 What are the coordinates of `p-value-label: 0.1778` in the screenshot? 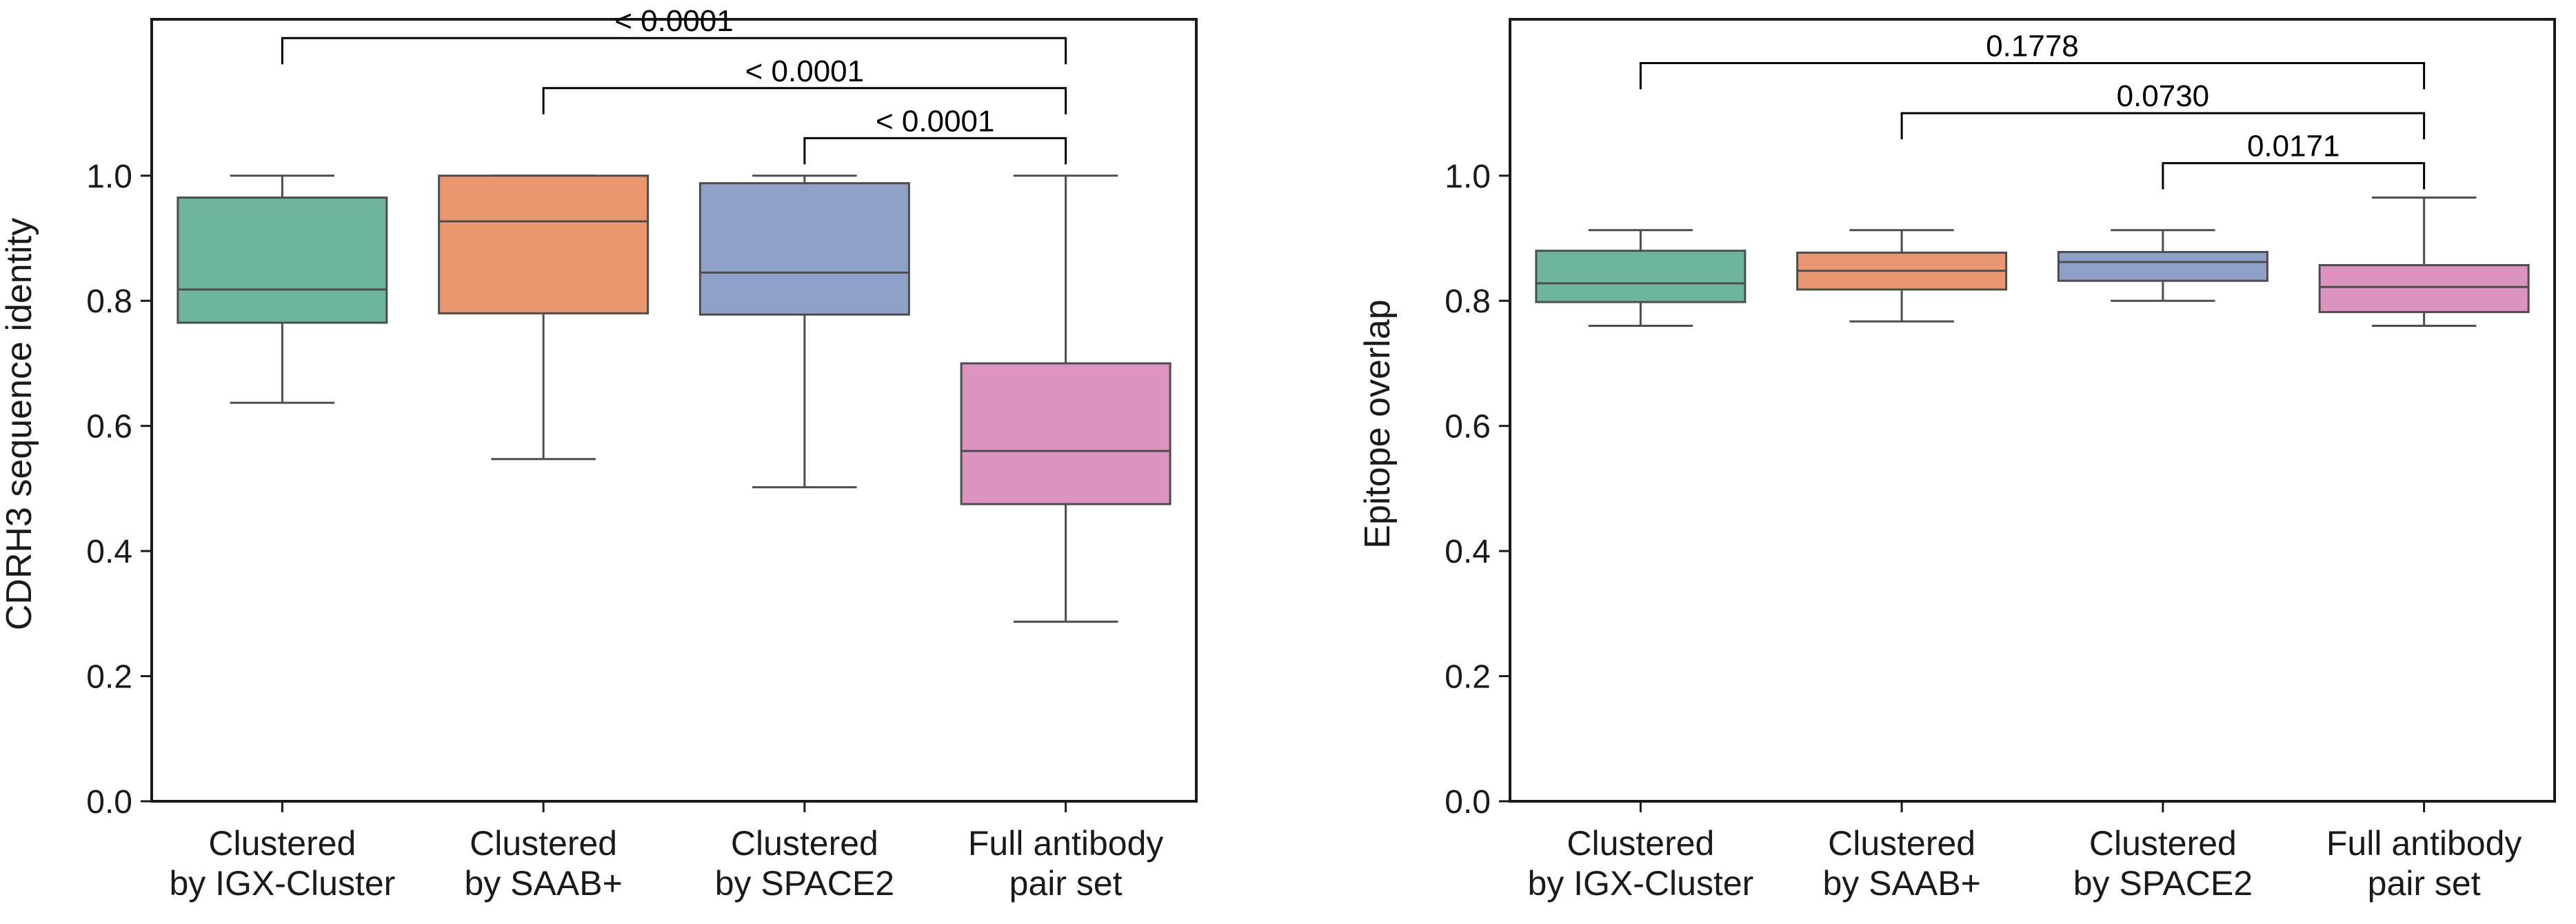 It's located at (2032, 47).